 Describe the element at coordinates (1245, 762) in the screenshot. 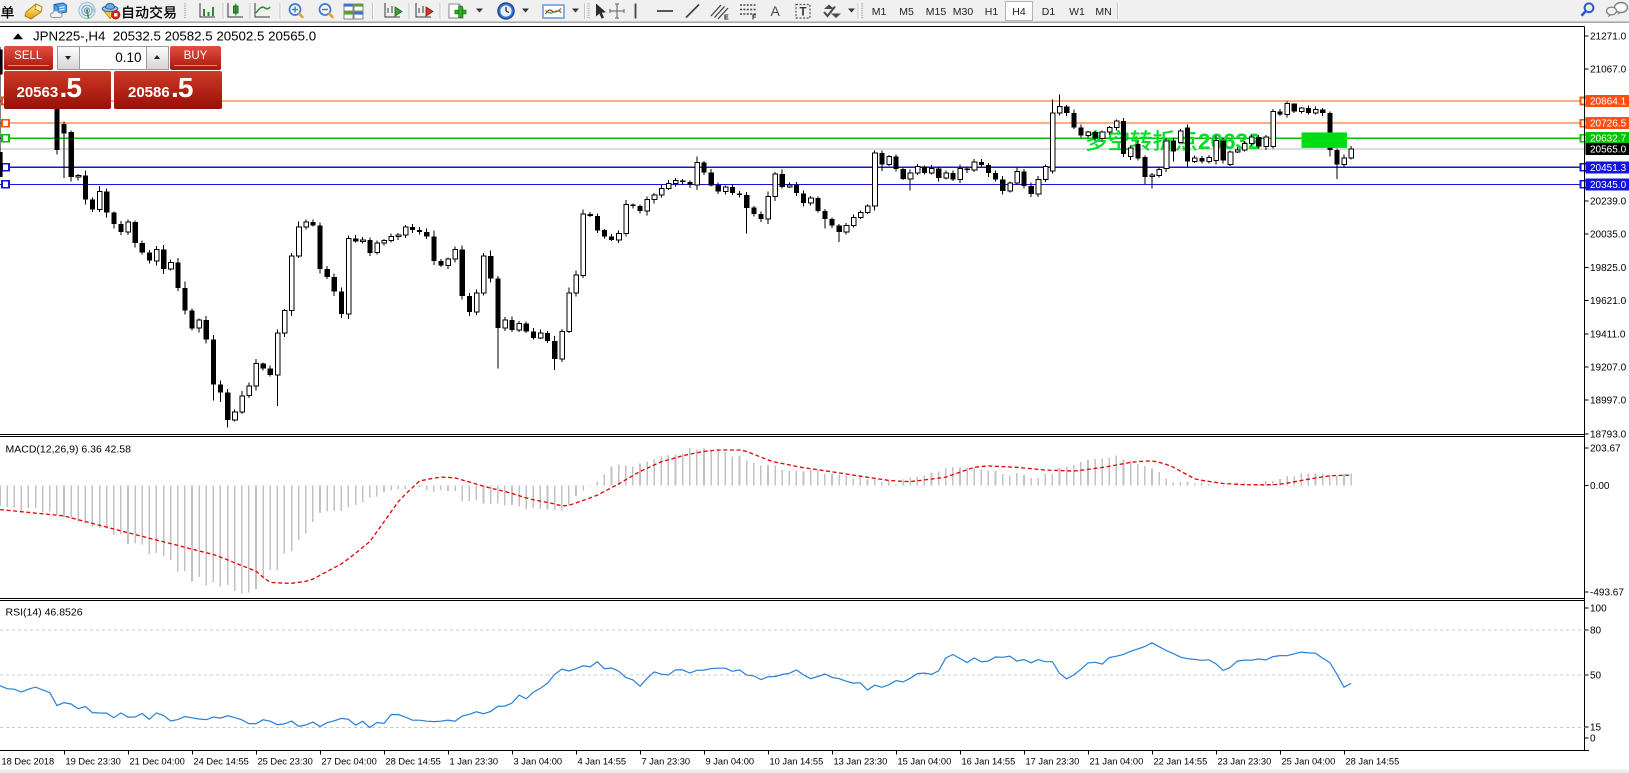

I see `svg-text: 23 Jan 23:30` at that location.